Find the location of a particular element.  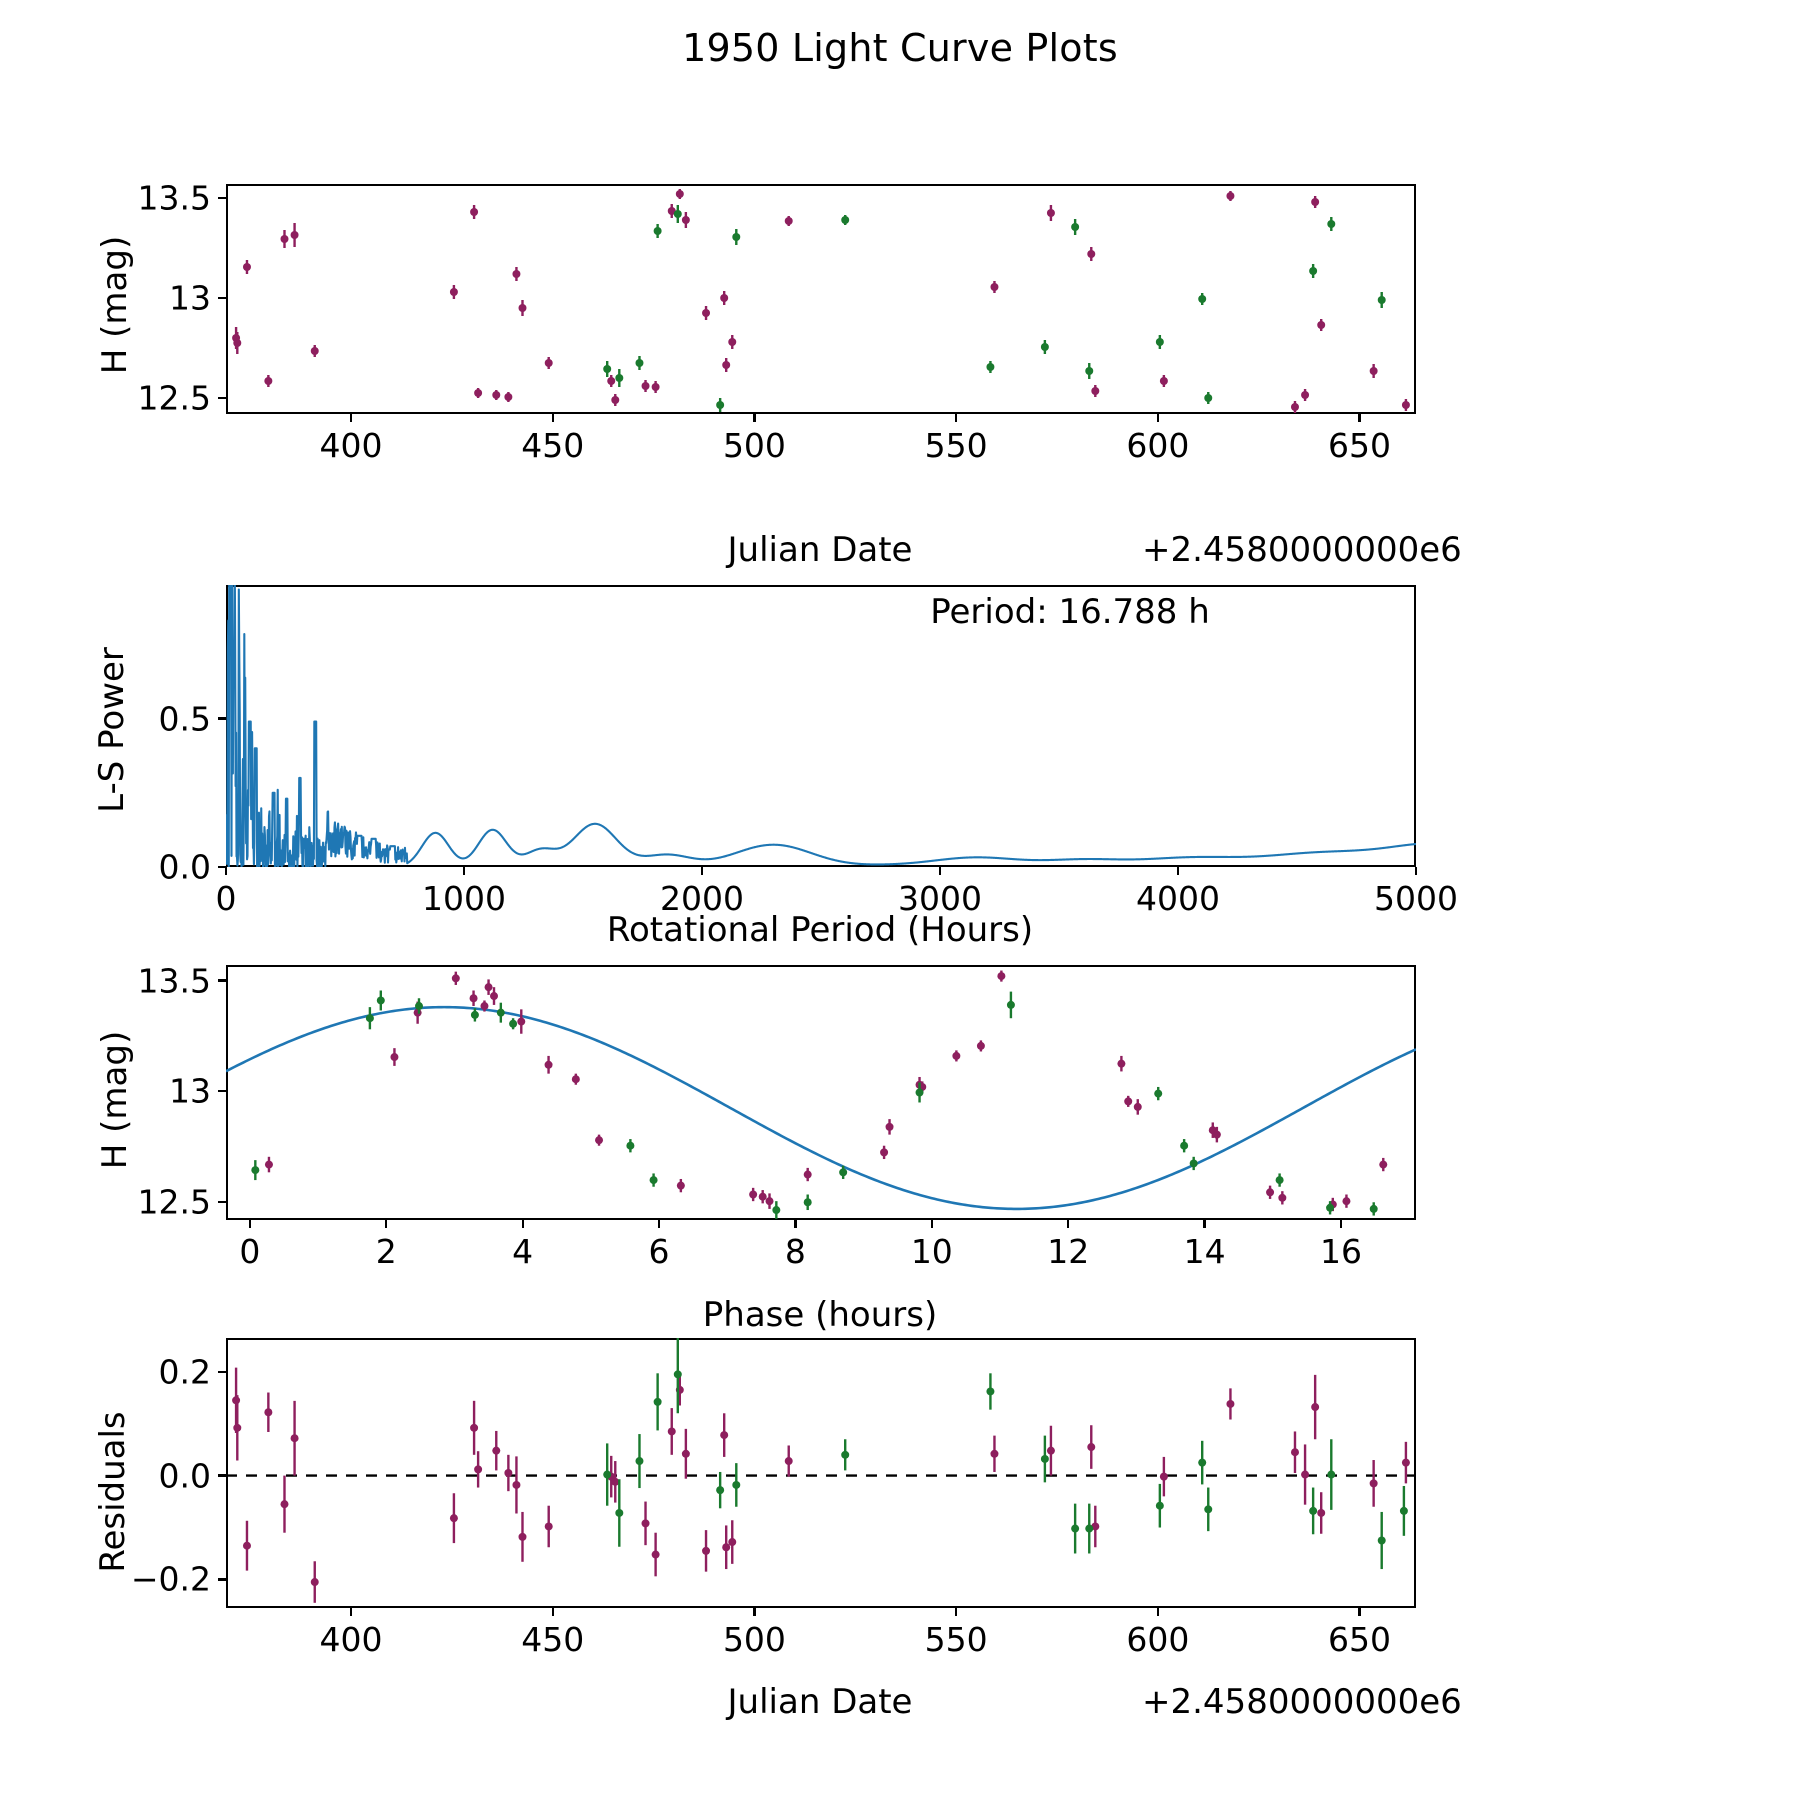

series-series_b is located at coordinates (1005, 1453).